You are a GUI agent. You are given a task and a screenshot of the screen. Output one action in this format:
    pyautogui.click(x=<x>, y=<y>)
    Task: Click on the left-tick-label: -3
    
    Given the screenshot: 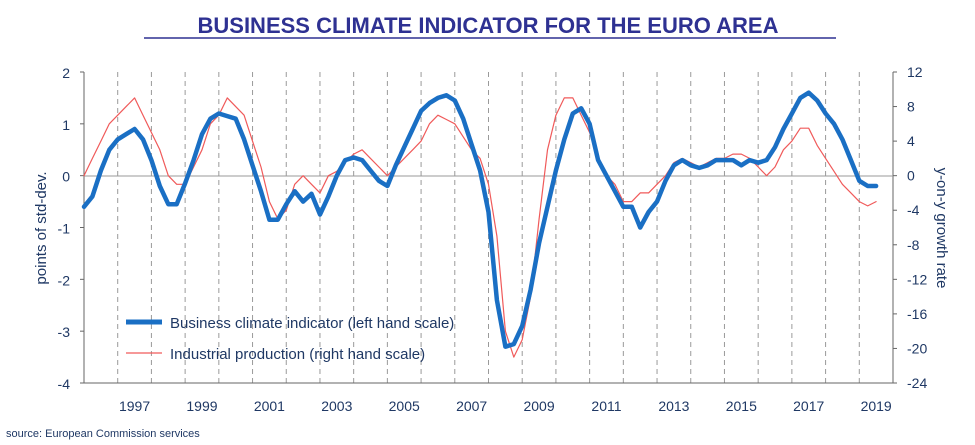 What is the action you would take?
    pyautogui.click(x=64, y=332)
    